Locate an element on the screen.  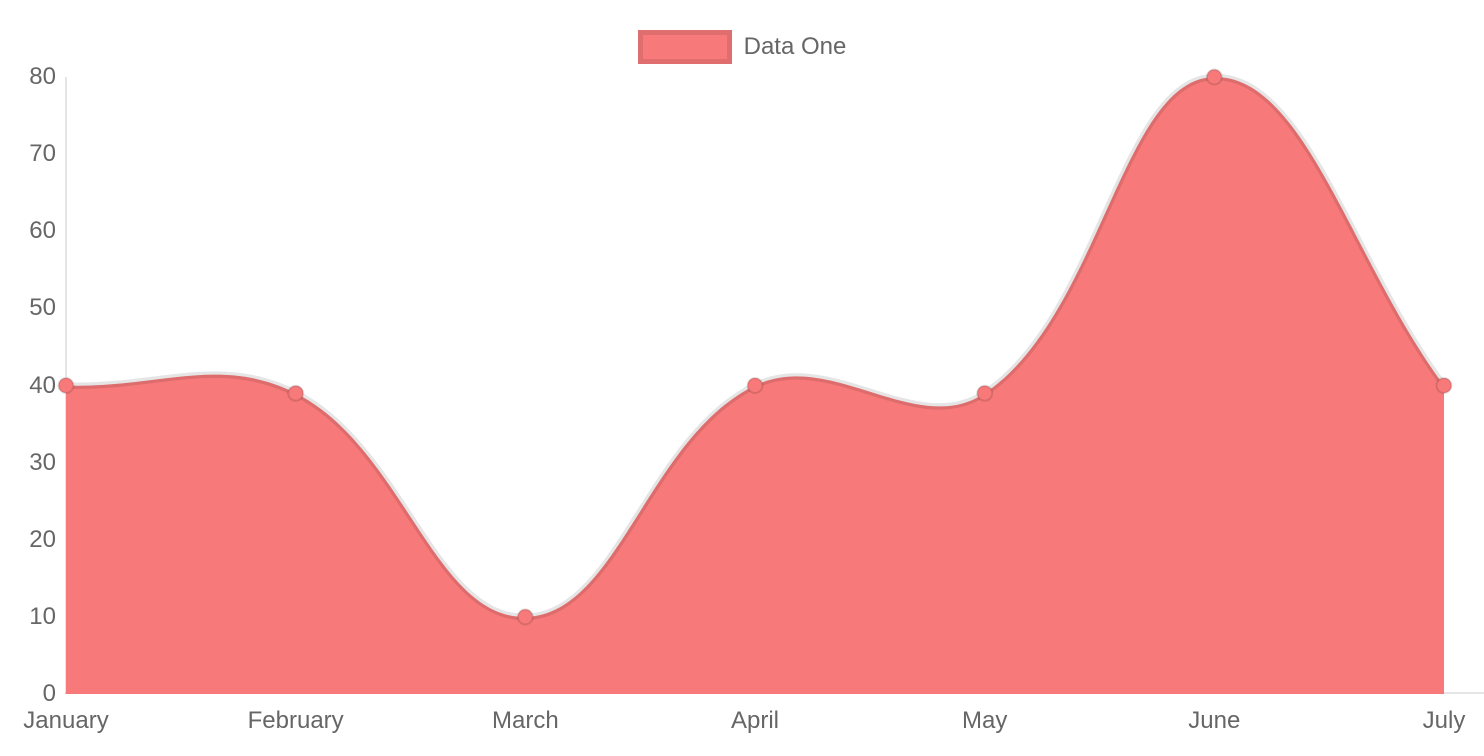
y-tick-label-20: 20 is located at coordinates (42, 539).